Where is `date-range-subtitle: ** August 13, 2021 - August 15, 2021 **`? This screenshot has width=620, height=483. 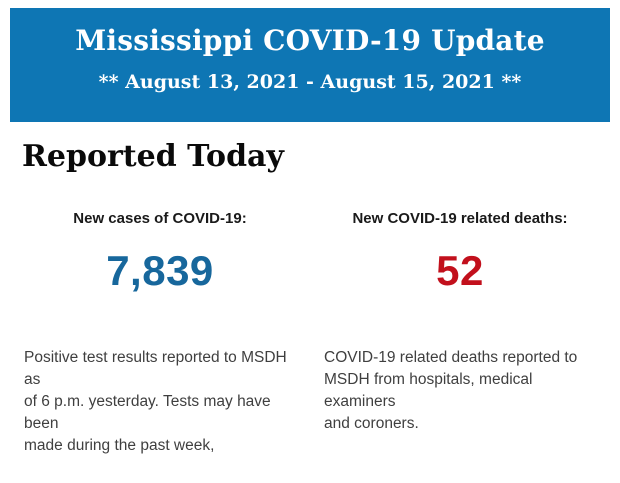 date-range-subtitle: ** August 13, 2021 - August 15, 2021 ** is located at coordinates (310, 82).